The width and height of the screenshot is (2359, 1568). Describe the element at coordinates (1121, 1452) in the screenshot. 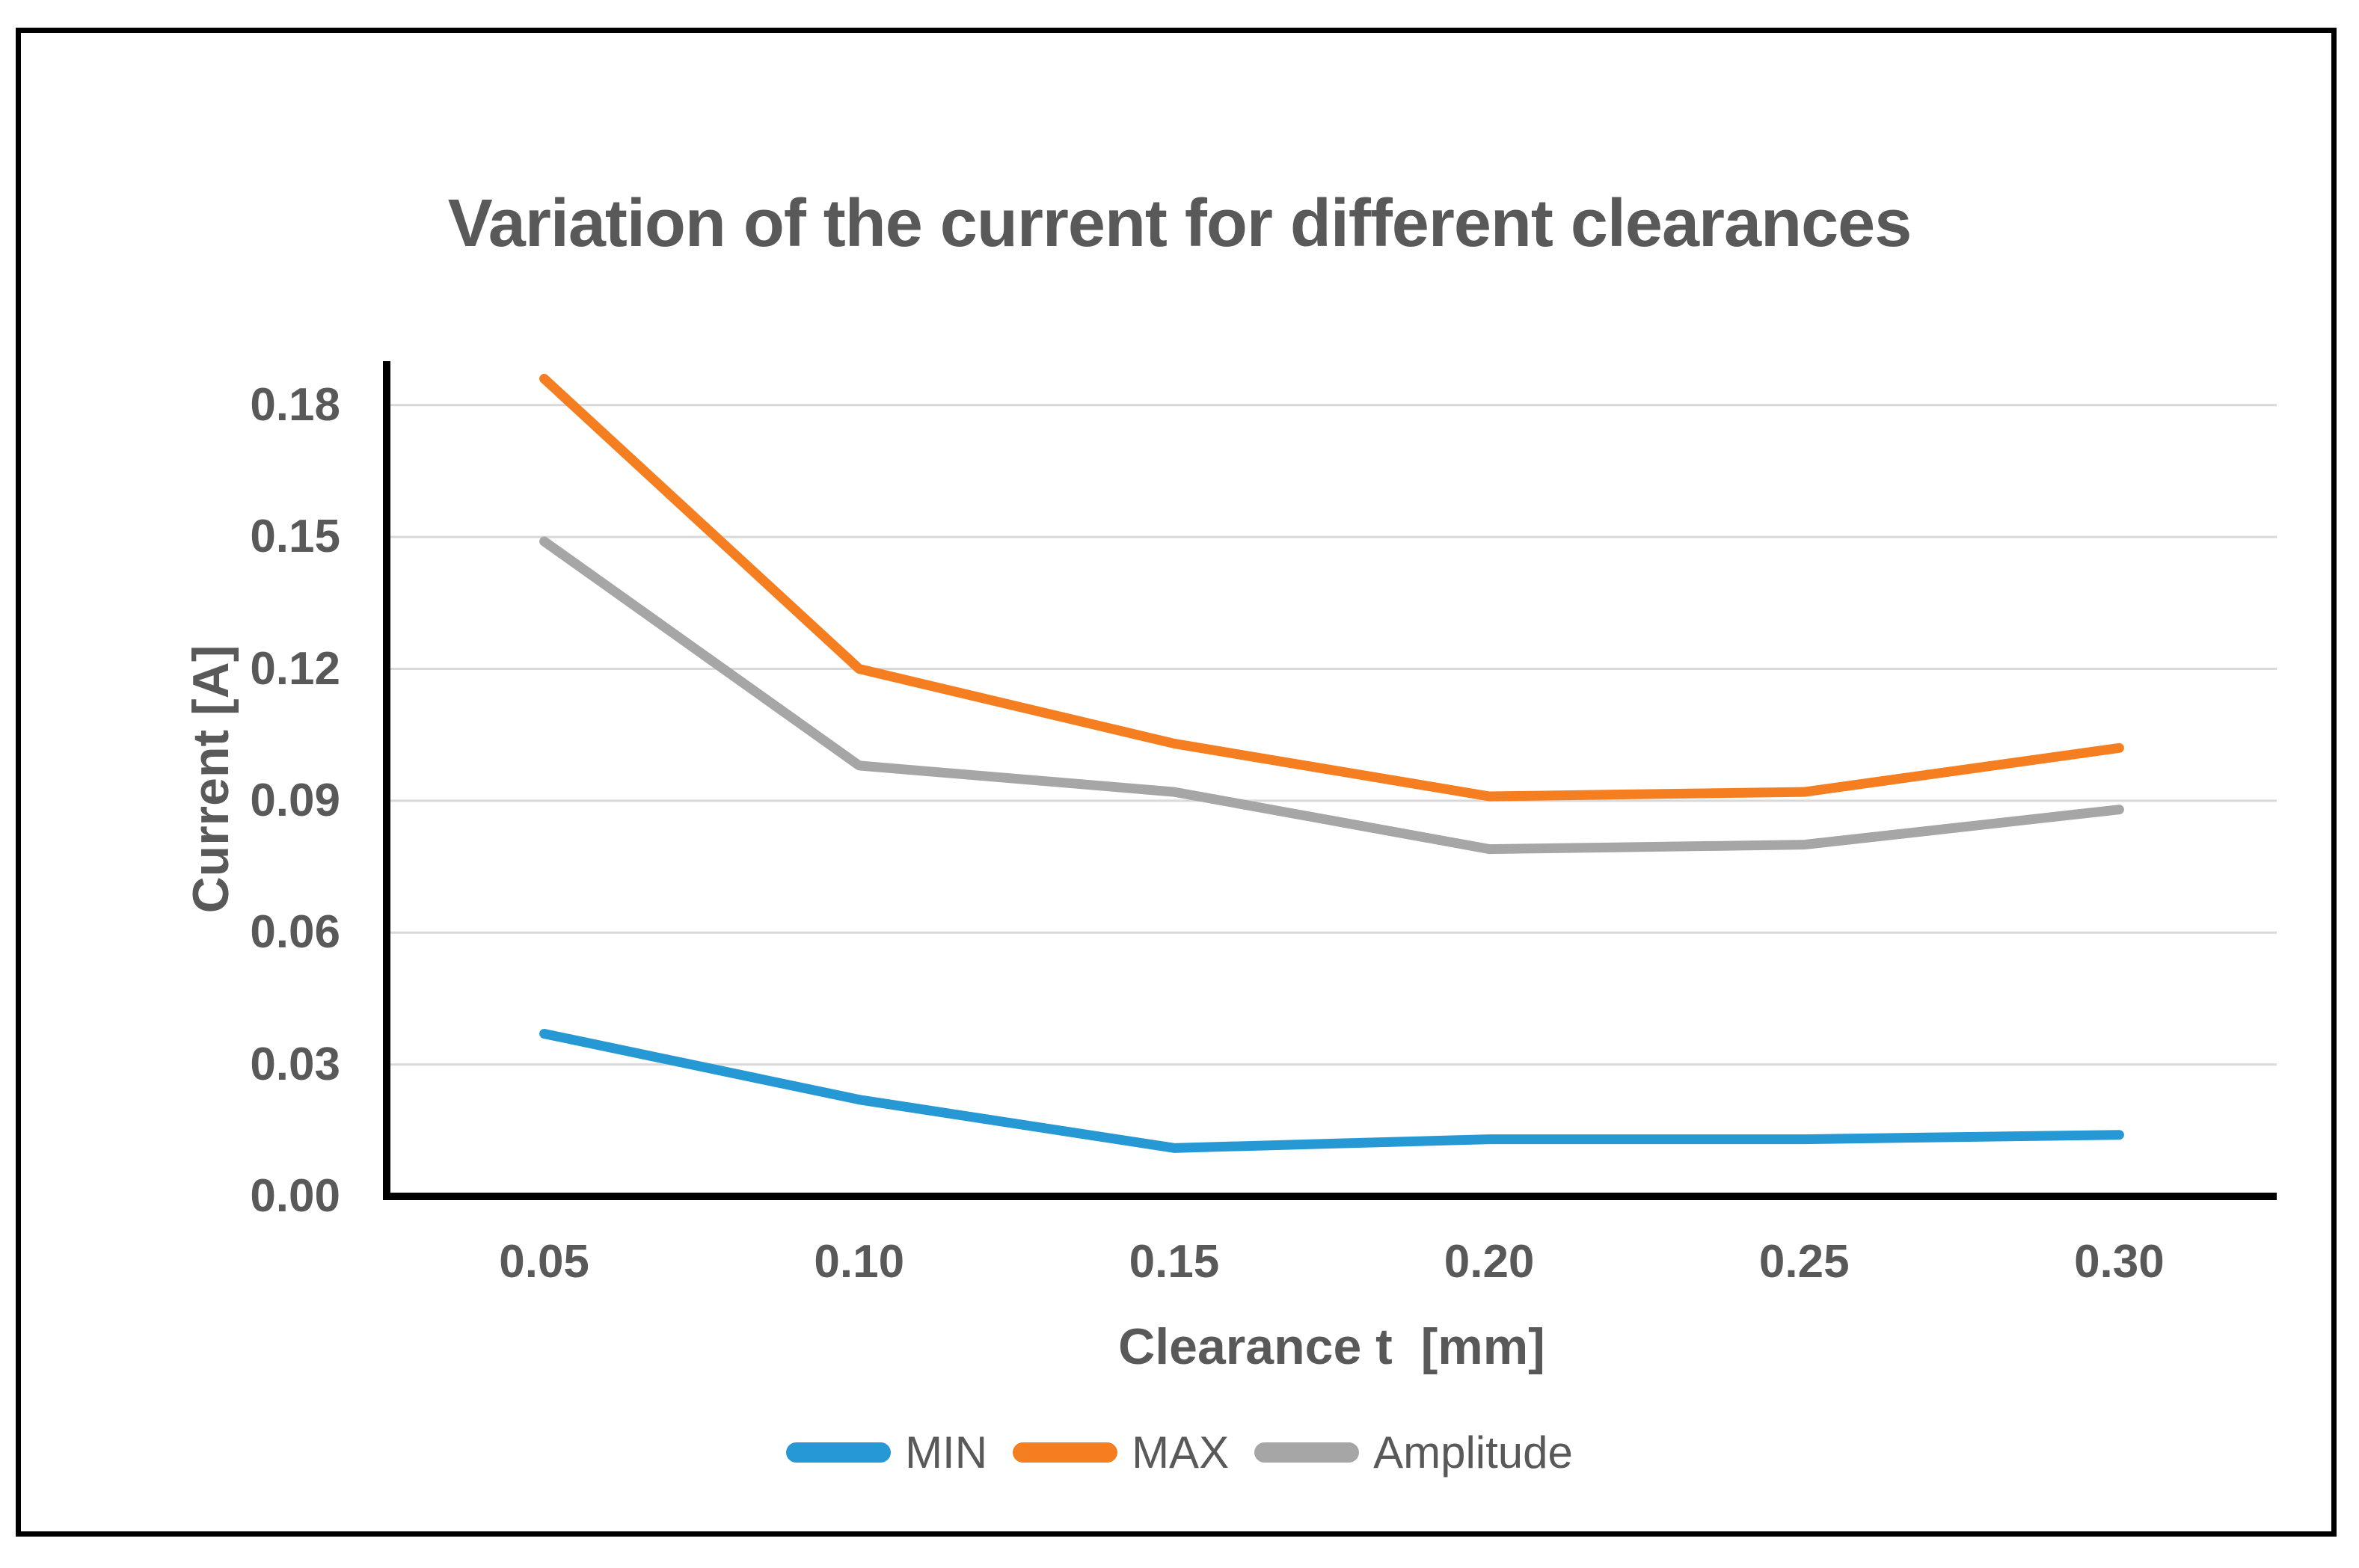

I see `legend-item-max: MAX` at that location.